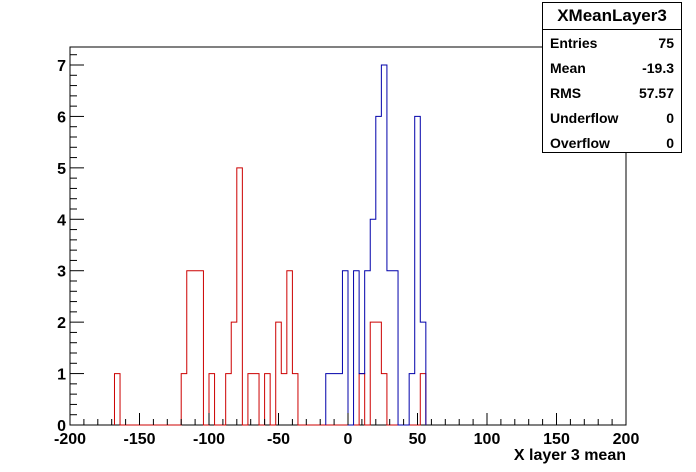  What do you see at coordinates (556, 439) in the screenshot?
I see `x-tick-label: 150` at bounding box center [556, 439].